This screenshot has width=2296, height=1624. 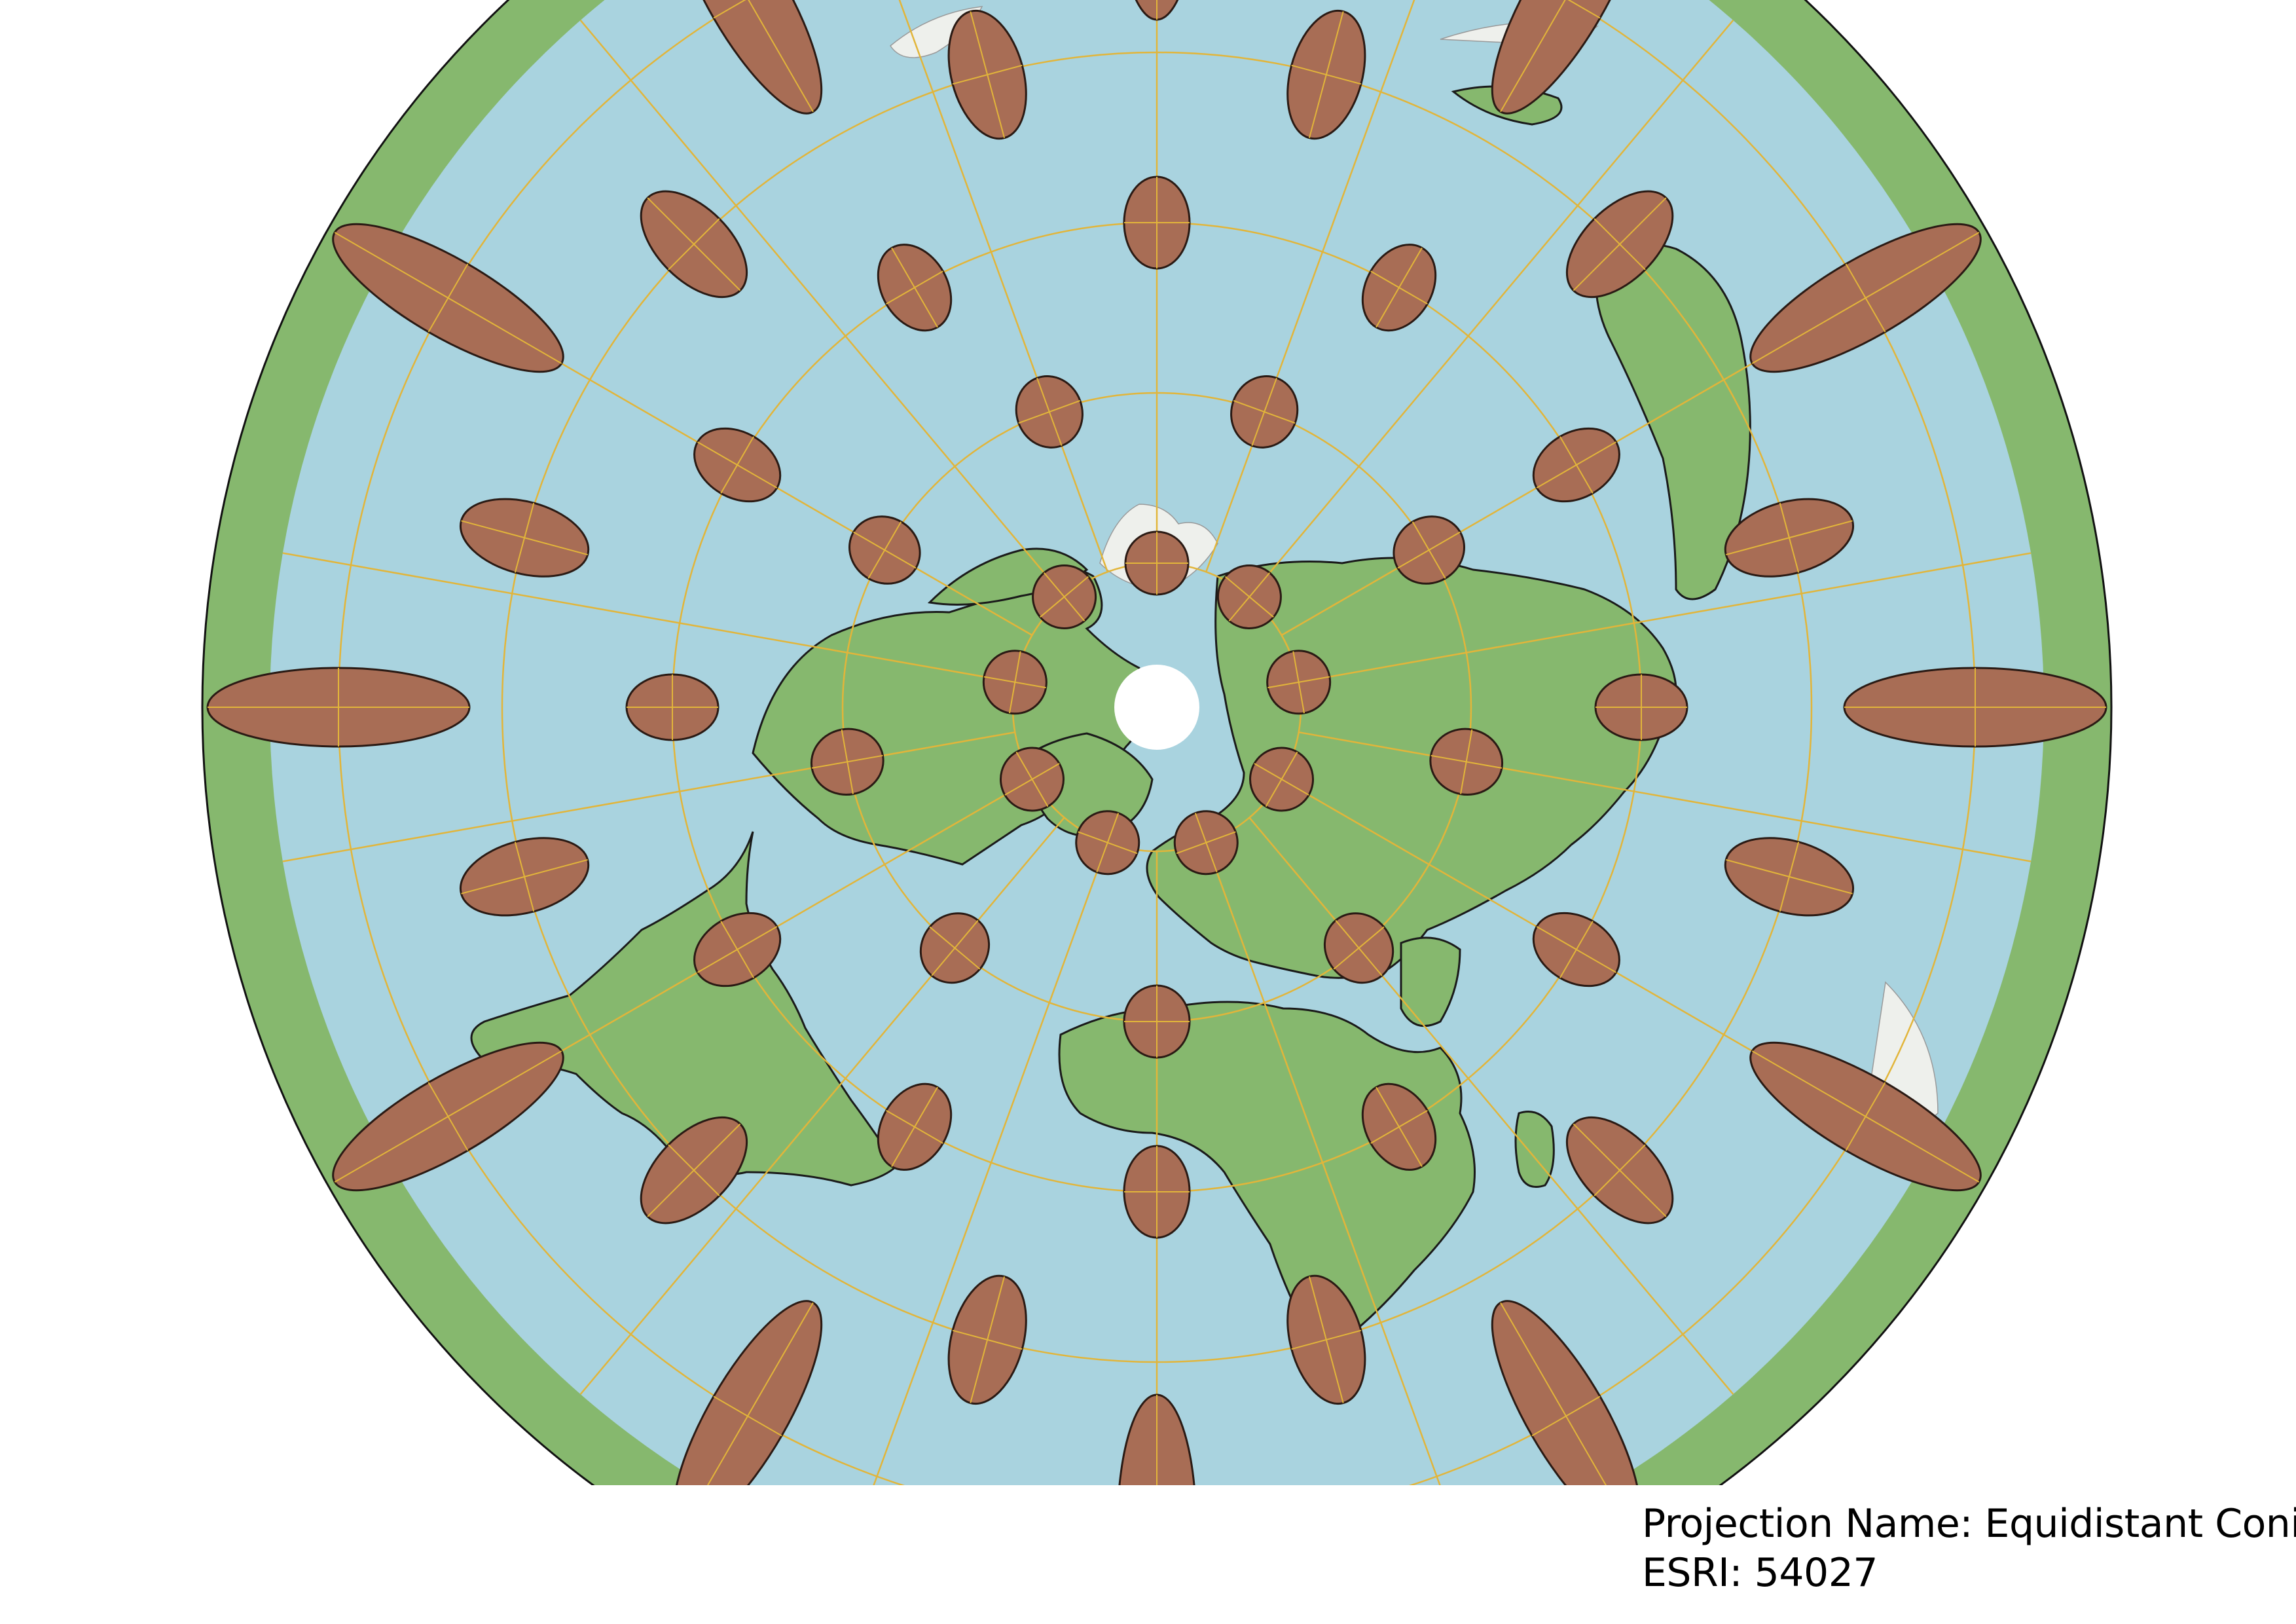 What do you see at coordinates (1760, 1573) in the screenshot?
I see `esri-code-label: ESRI: 54027` at bounding box center [1760, 1573].